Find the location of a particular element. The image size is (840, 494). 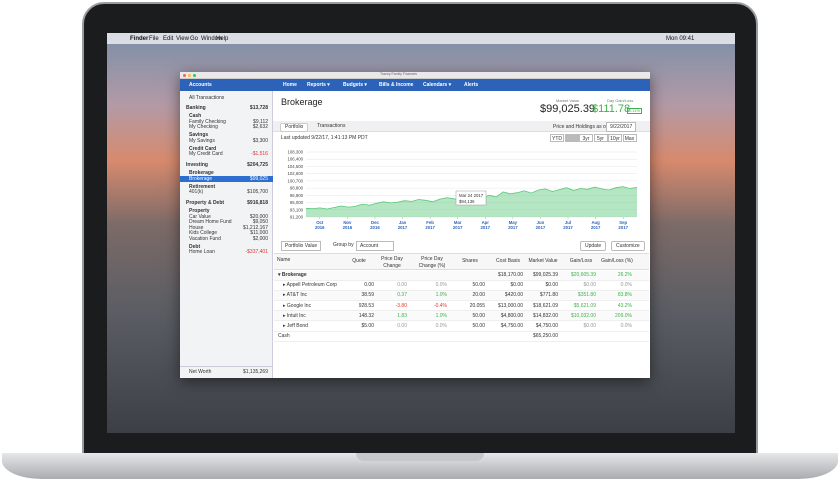

group-name: Banking is located at coordinates (196, 108).